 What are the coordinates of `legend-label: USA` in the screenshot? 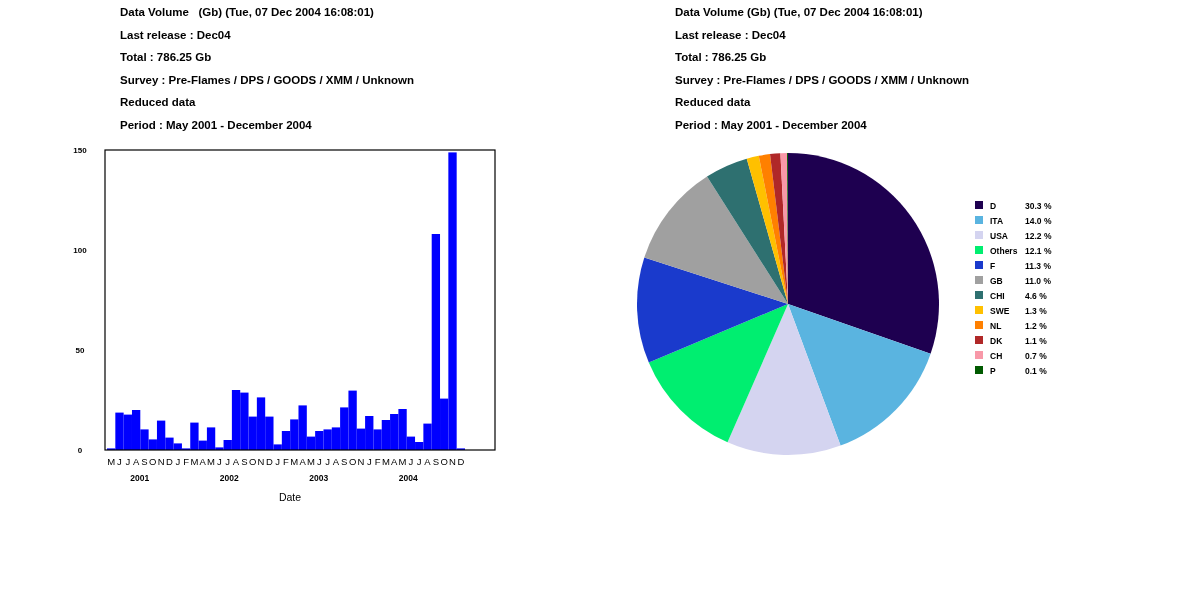 It's located at (999, 236).